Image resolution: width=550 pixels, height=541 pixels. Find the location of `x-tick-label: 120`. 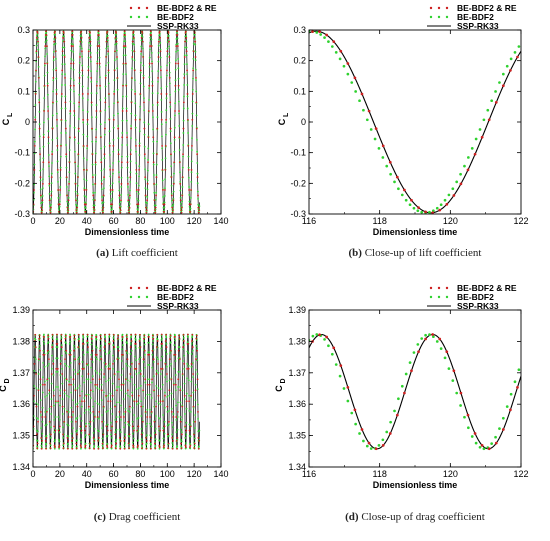

x-tick-label: 120 is located at coordinates (450, 474).